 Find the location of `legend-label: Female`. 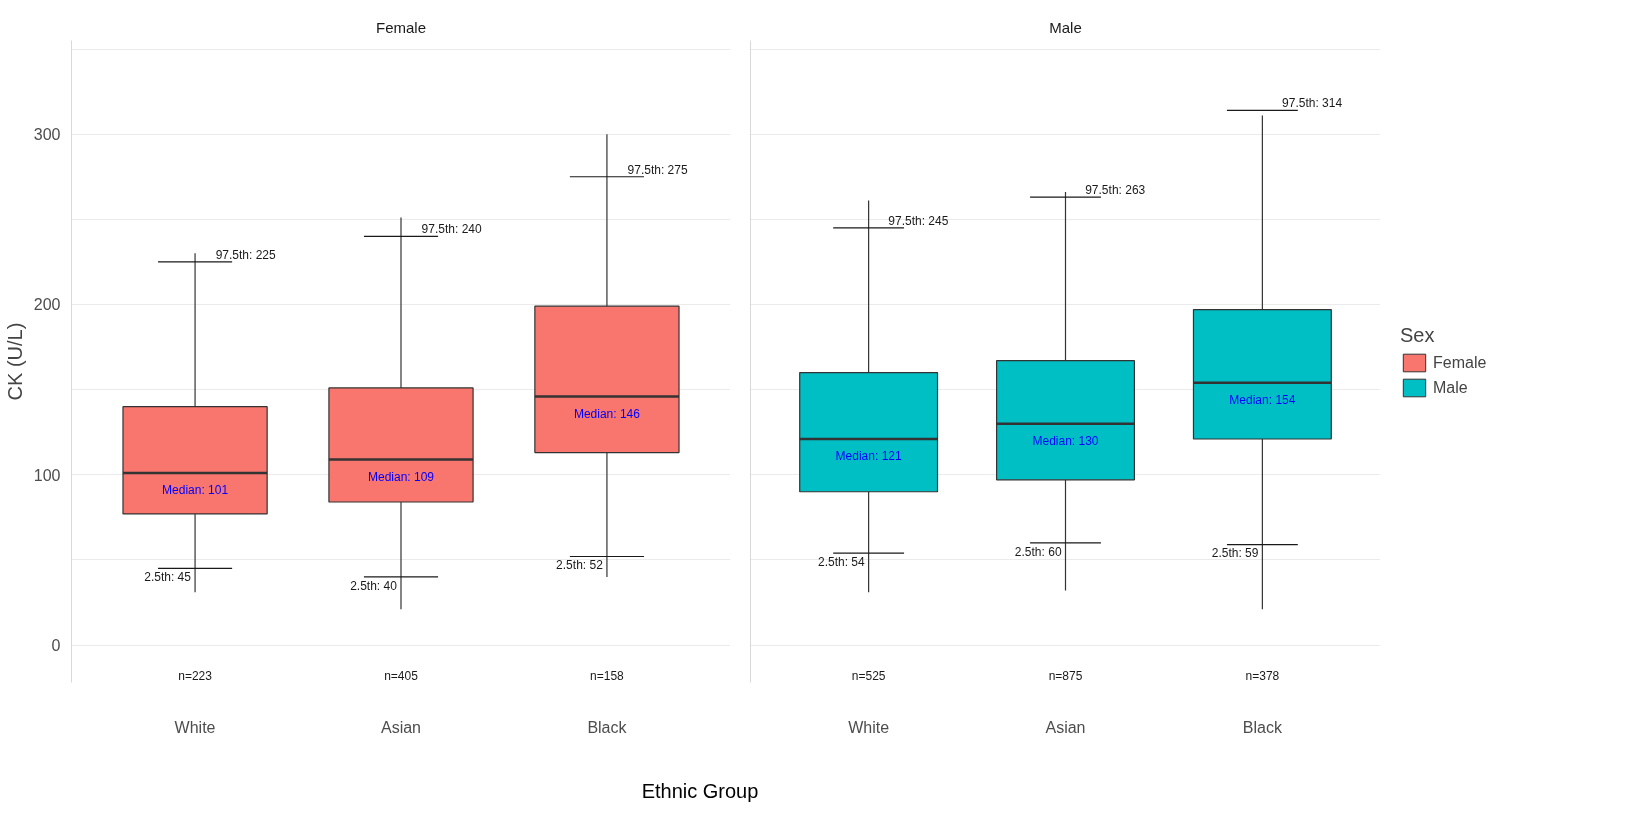

legend-label: Female is located at coordinates (1460, 362).